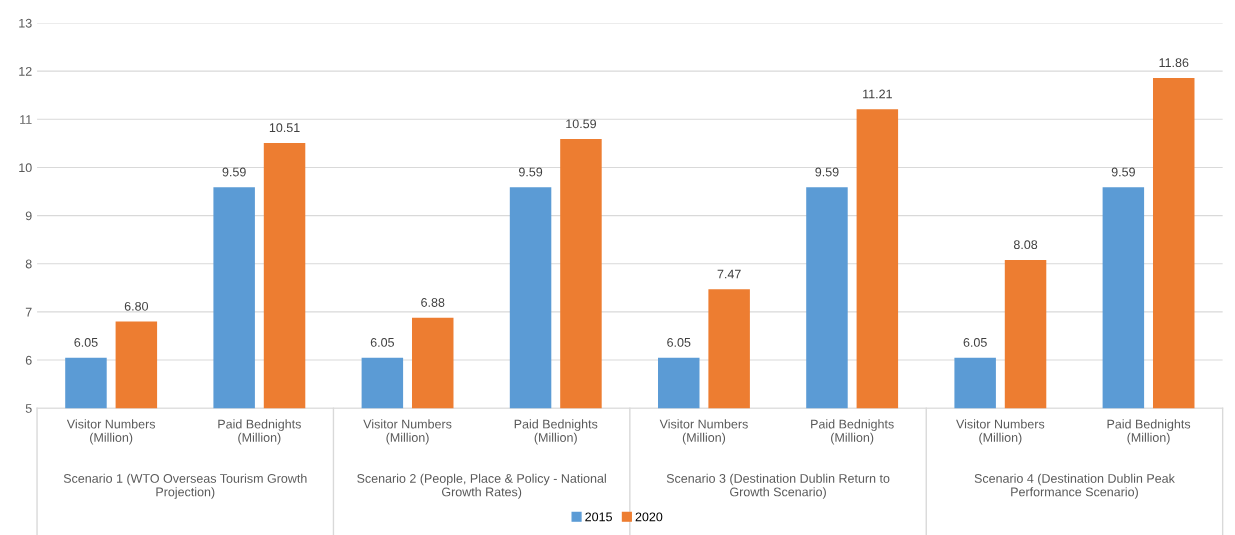  Describe the element at coordinates (25, 168) in the screenshot. I see `y-tick-label: 10` at that location.